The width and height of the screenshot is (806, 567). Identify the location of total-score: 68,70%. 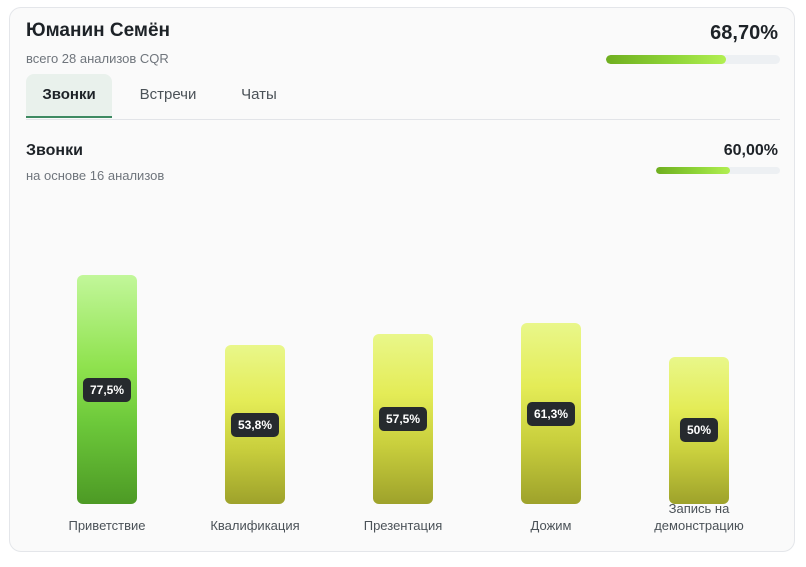
(744, 33).